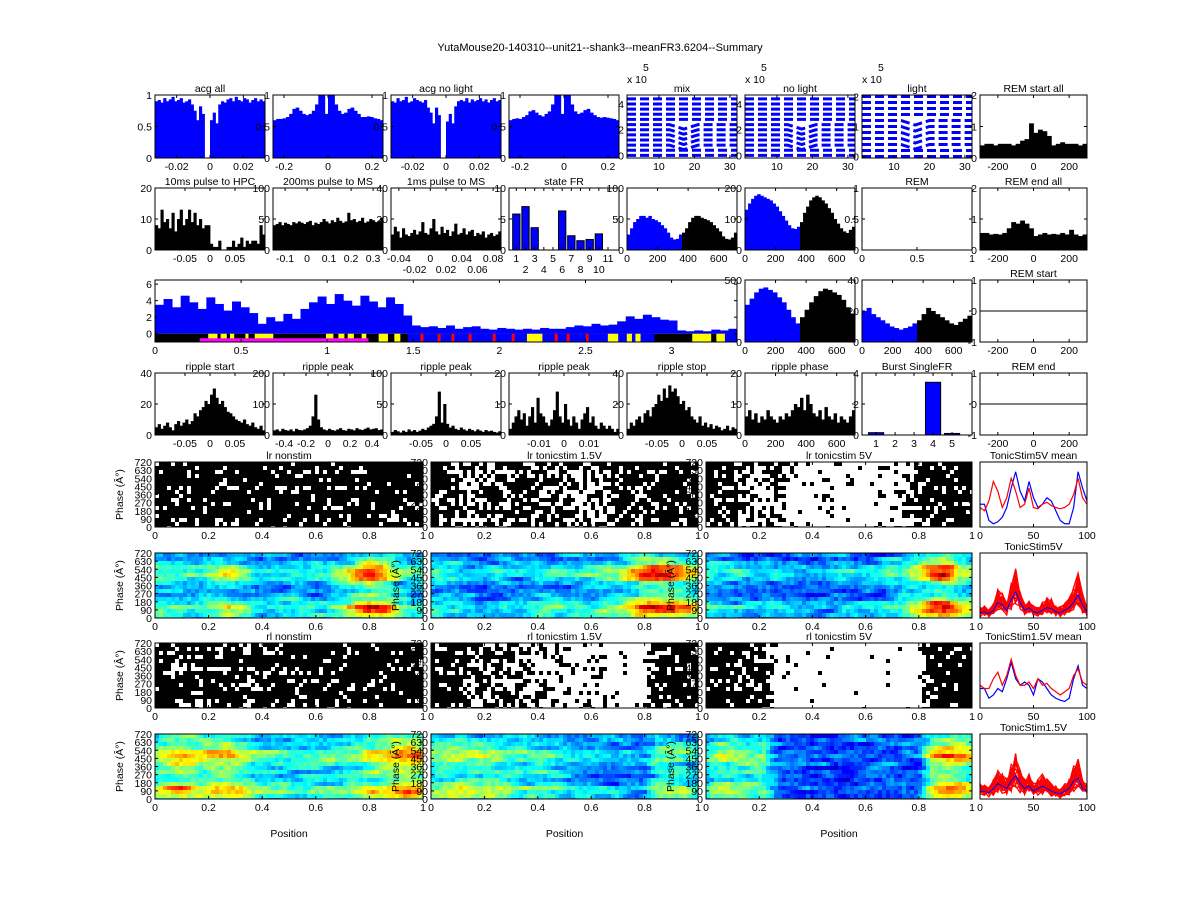 Image resolution: width=1200 pixels, height=900 pixels. I want to click on x-tick-label: 0.05, so click(471, 444).